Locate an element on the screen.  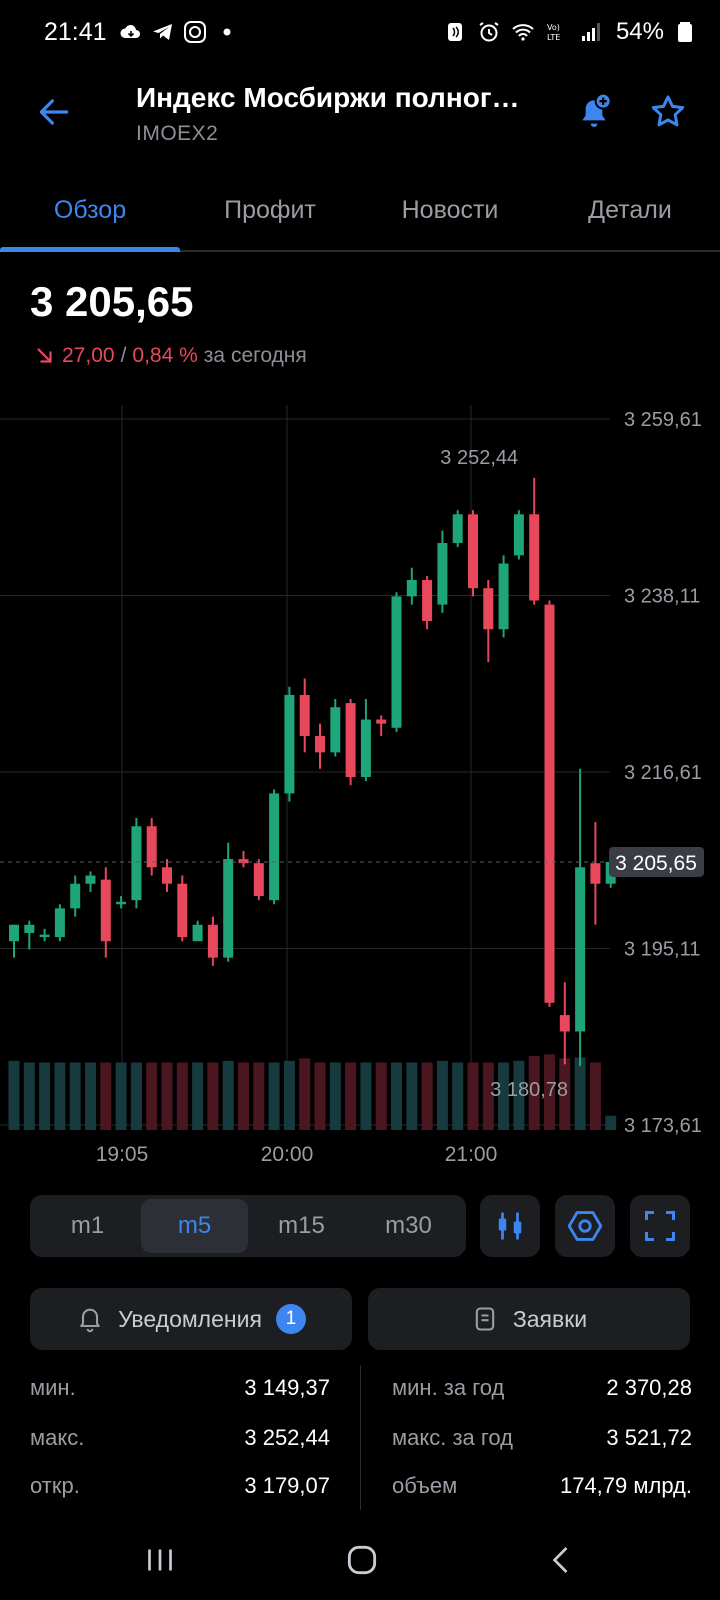
orders-button: Заявки is located at coordinates (529, 1319).